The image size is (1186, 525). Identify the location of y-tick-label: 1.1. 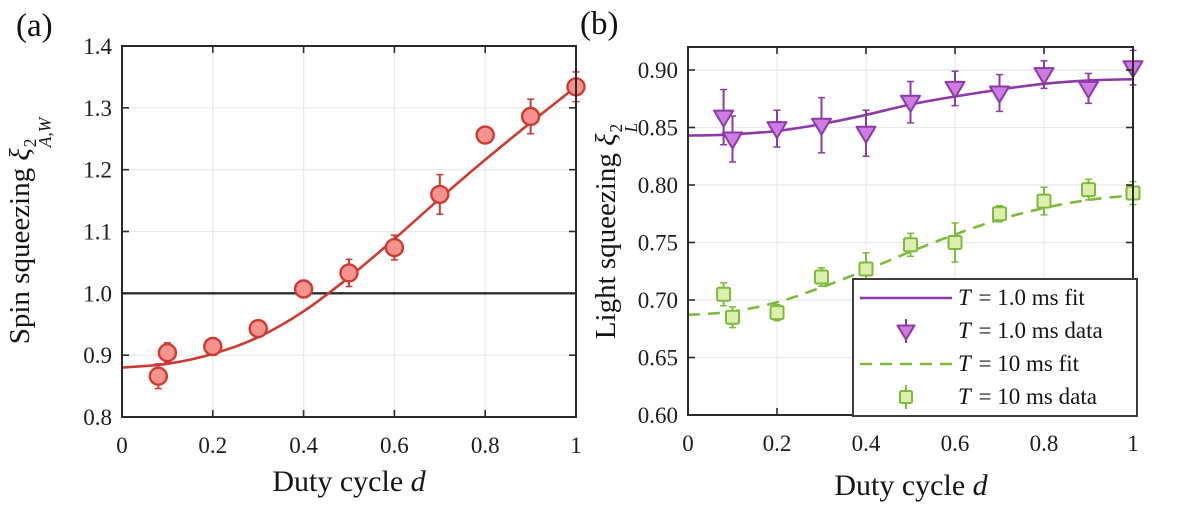
(97, 232).